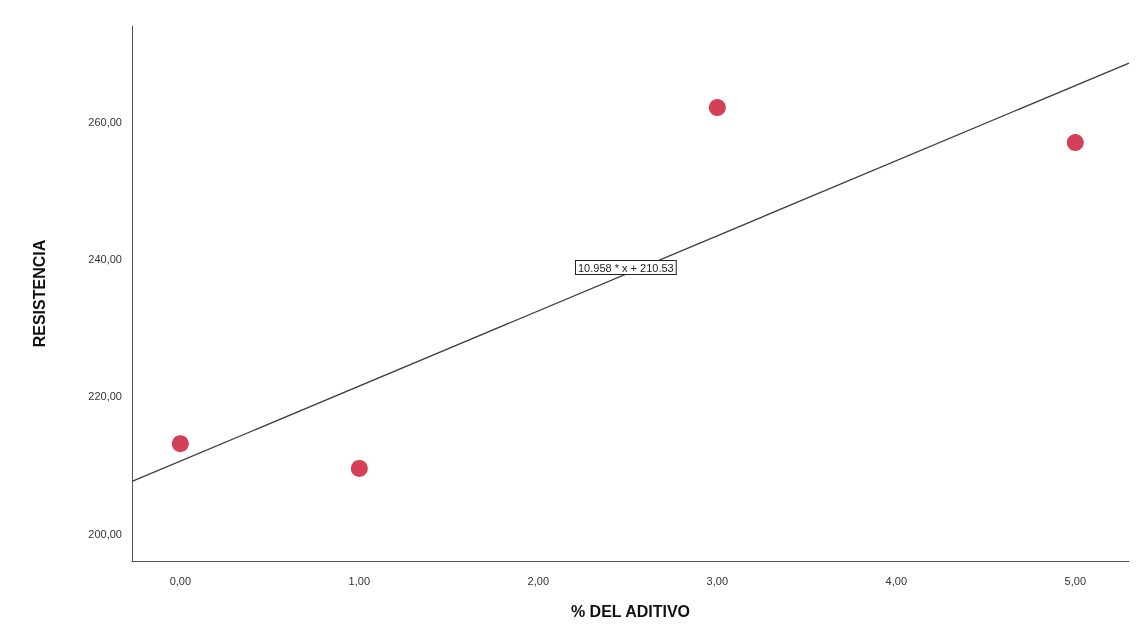 The width and height of the screenshot is (1141, 639). Describe the element at coordinates (105, 396) in the screenshot. I see `y-tick-label: 220,00` at that location.